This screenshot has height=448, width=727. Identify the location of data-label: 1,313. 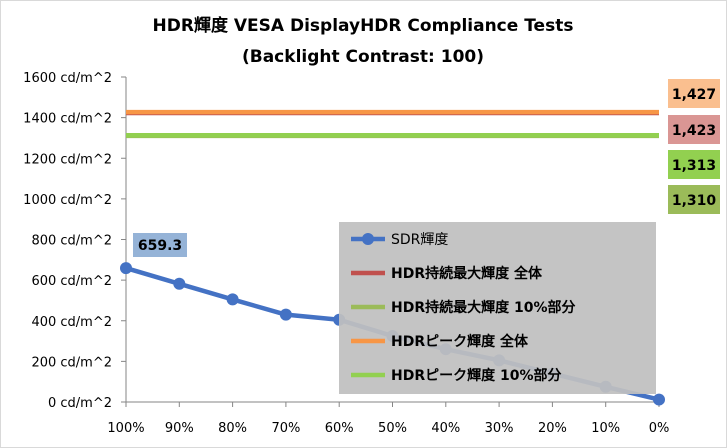
(694, 166).